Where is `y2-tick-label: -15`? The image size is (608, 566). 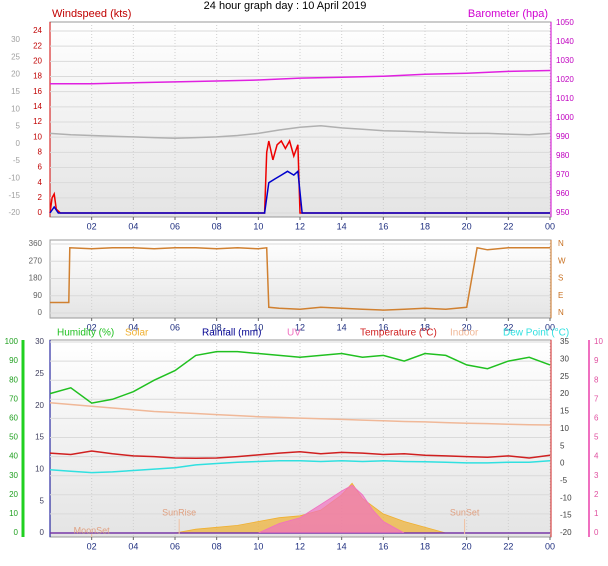
y2-tick-label: -15 is located at coordinates (566, 515).